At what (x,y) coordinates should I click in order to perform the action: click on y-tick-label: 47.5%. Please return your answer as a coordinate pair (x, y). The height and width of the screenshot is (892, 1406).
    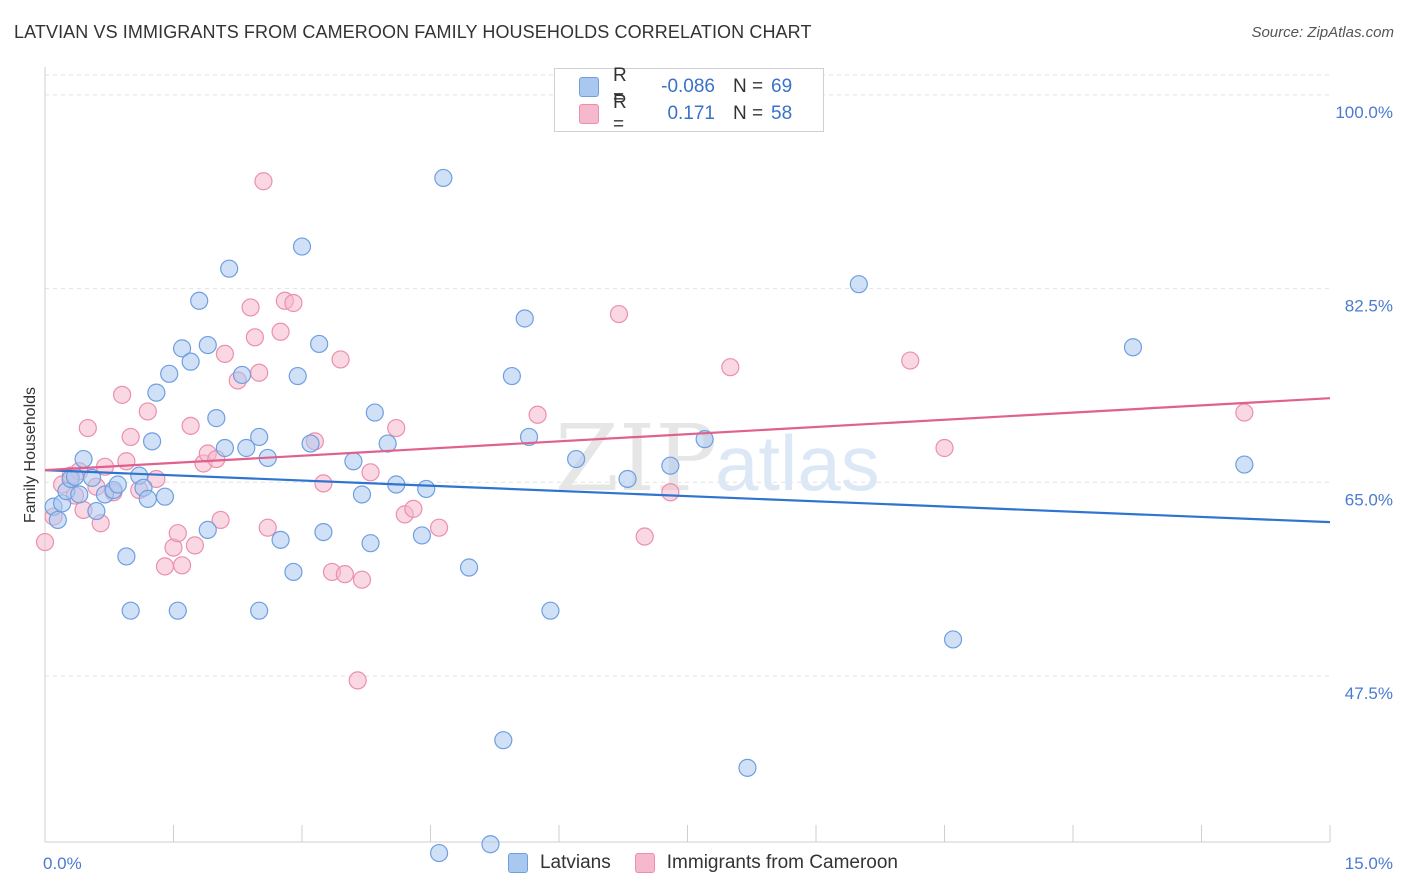
    Looking at the image, I should click on (1369, 693).